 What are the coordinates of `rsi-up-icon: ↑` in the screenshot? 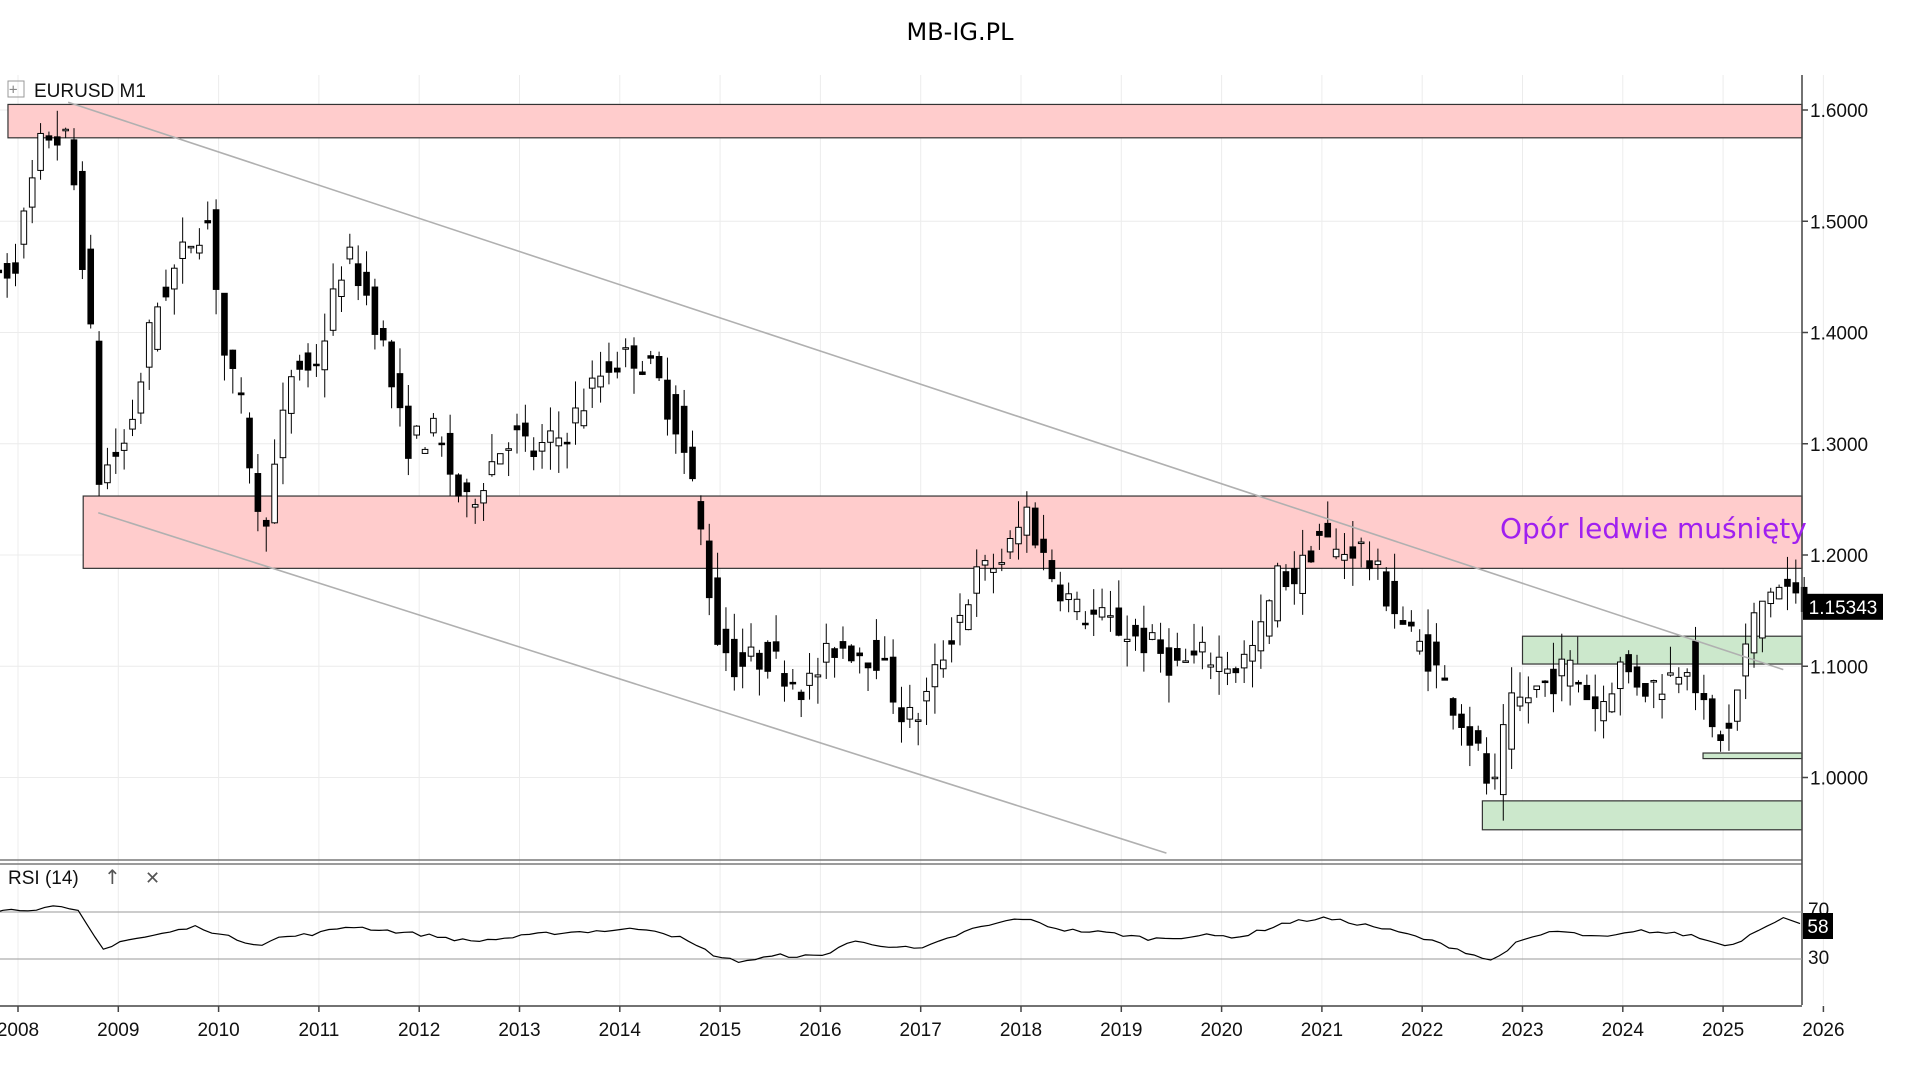 It's located at (112, 877).